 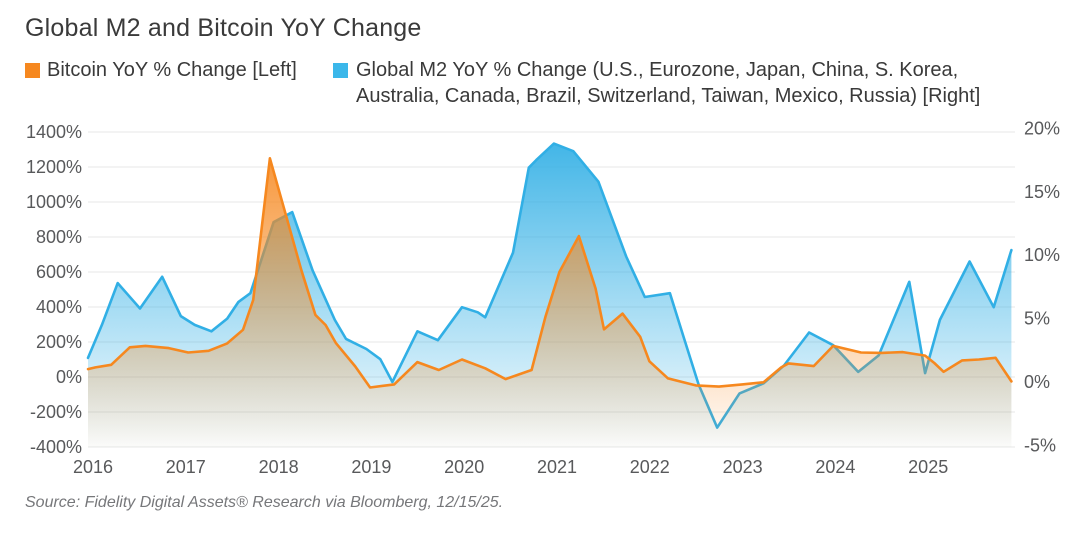 I want to click on x-axis-tick: 2020, so click(x=464, y=467).